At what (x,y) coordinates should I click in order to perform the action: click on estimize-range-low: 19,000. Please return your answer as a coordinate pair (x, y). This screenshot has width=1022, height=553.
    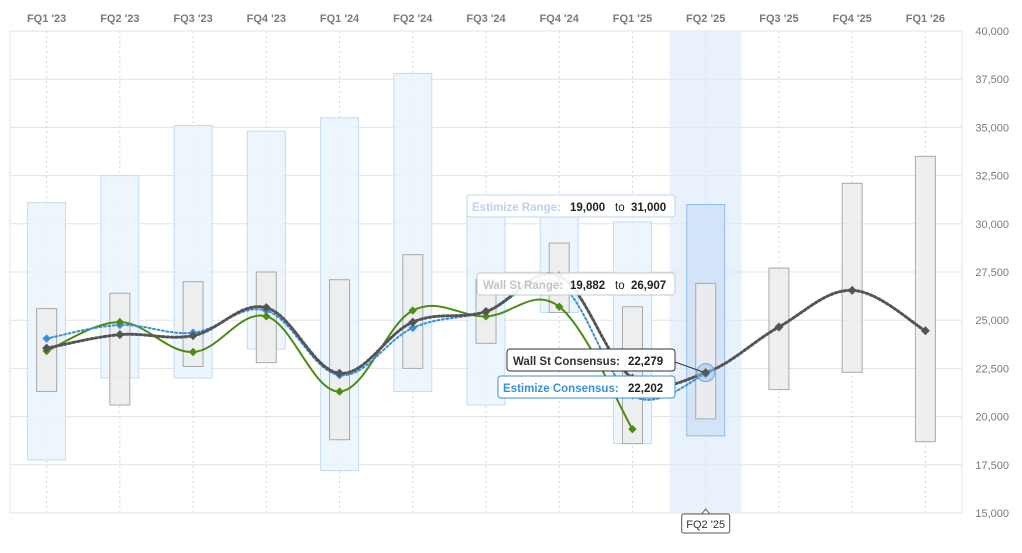
    Looking at the image, I should click on (587, 208).